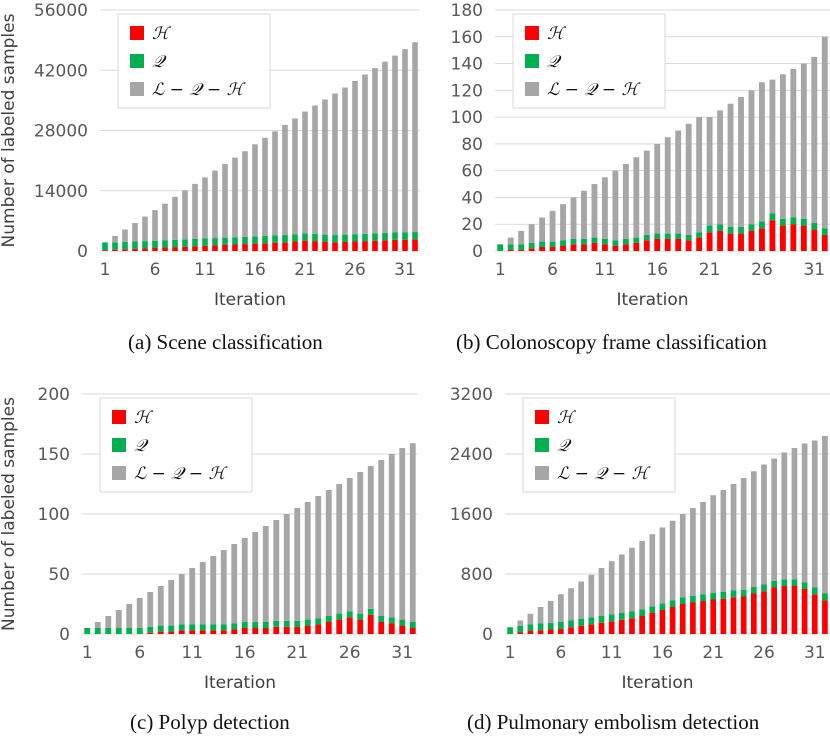 The width and height of the screenshot is (830, 738). I want to click on y-tick-label: 60, so click(472, 172).